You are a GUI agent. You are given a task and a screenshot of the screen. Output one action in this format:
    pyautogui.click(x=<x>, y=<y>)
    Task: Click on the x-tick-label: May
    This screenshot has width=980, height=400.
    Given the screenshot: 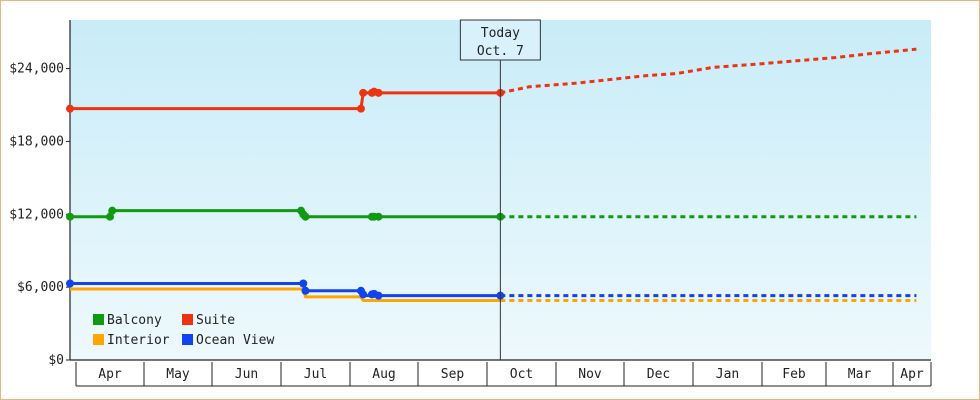 What is the action you would take?
    pyautogui.click(x=178, y=374)
    